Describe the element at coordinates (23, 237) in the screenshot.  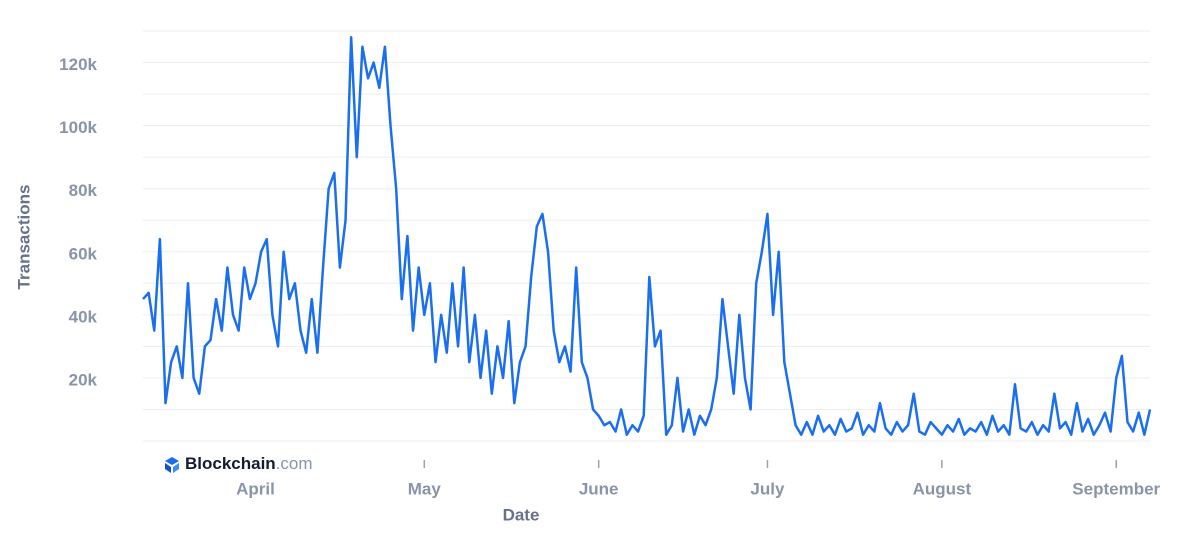
I see `y-axis-title: Transactions` at that location.